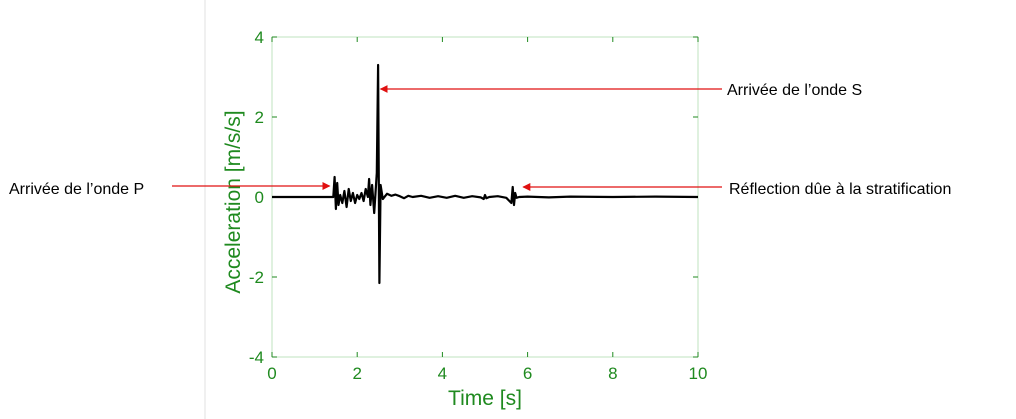 The width and height of the screenshot is (1016, 419). What do you see at coordinates (698, 373) in the screenshot?
I see `x-tick-label: 10` at bounding box center [698, 373].